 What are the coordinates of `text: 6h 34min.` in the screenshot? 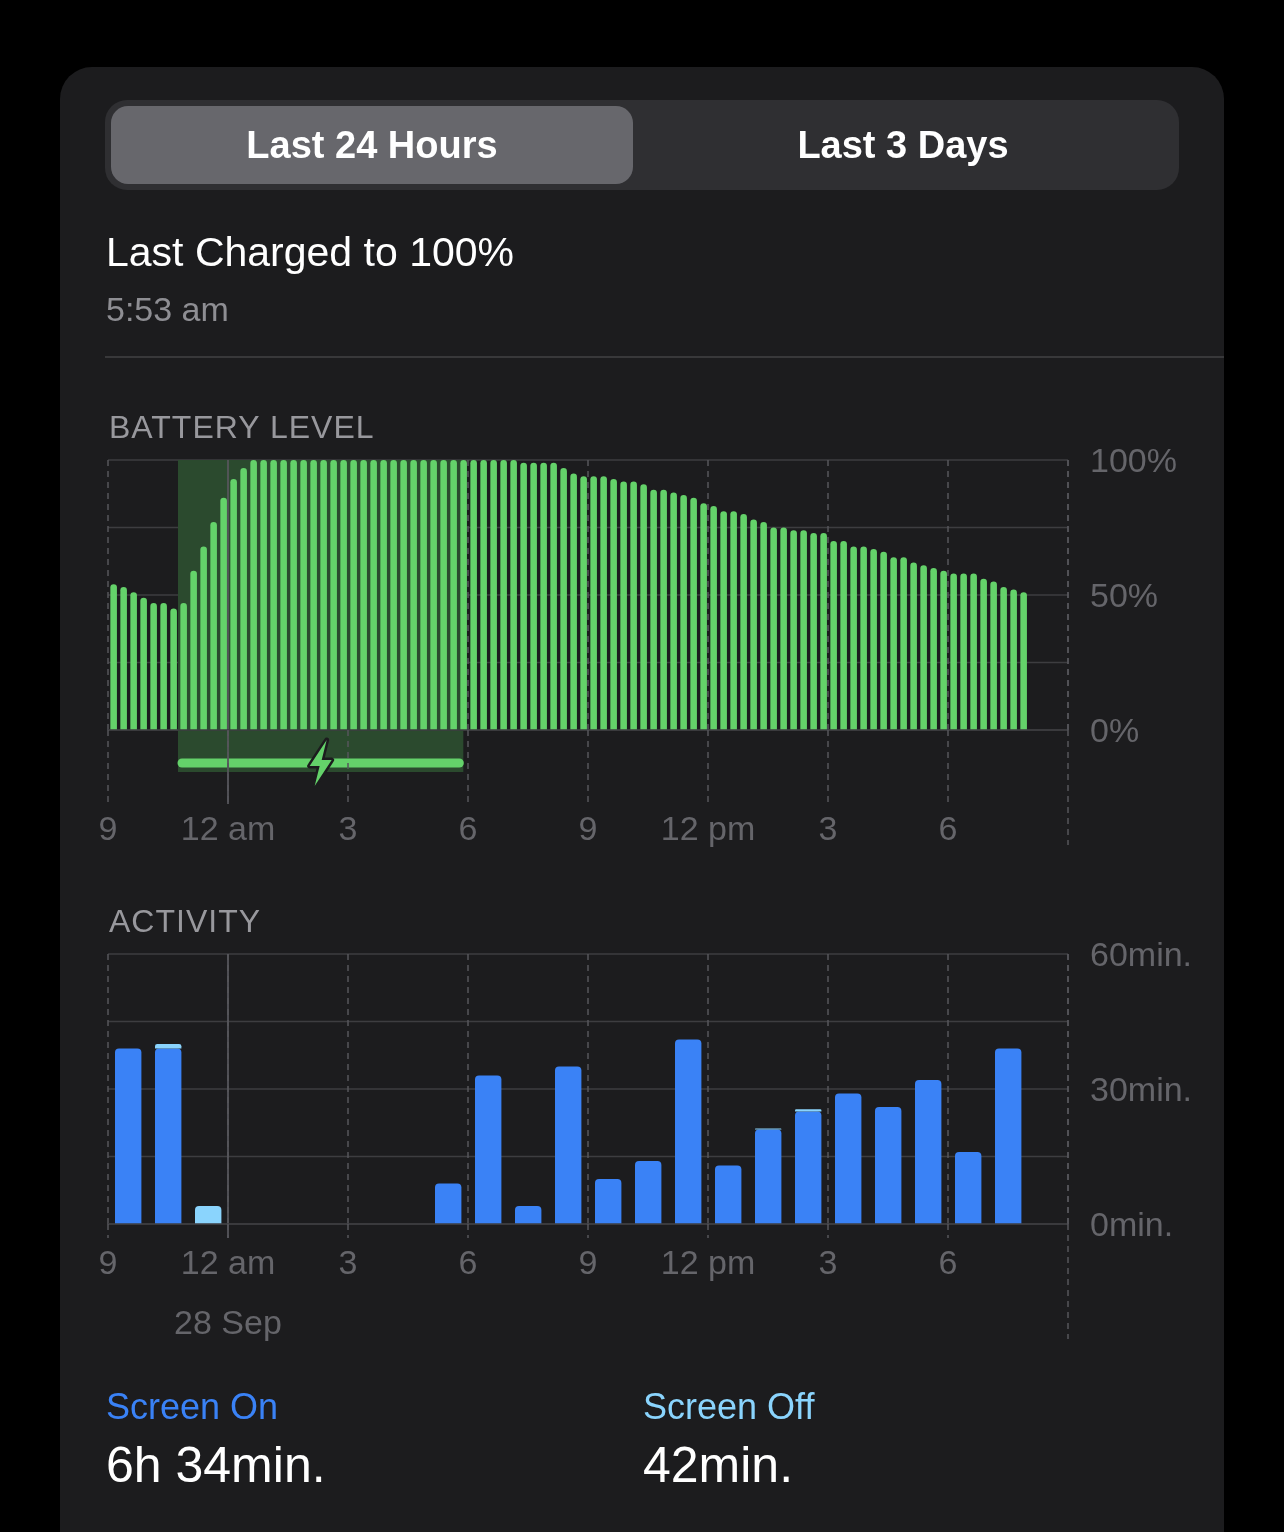 It's located at (216, 1465).